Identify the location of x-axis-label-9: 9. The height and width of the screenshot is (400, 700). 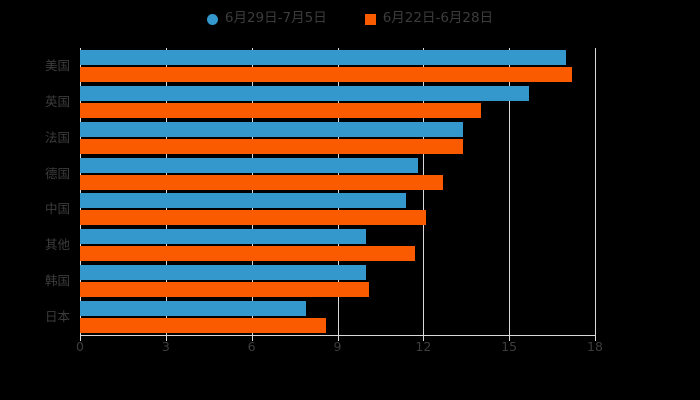
(337, 346).